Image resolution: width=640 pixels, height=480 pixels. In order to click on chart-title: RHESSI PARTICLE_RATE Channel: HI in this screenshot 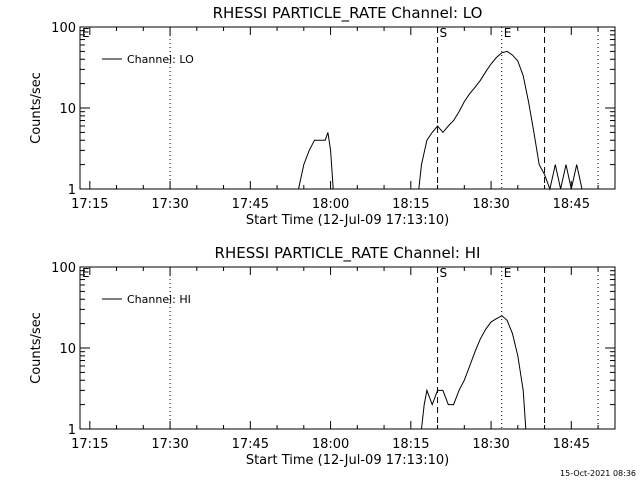, I will do `click(348, 253)`.